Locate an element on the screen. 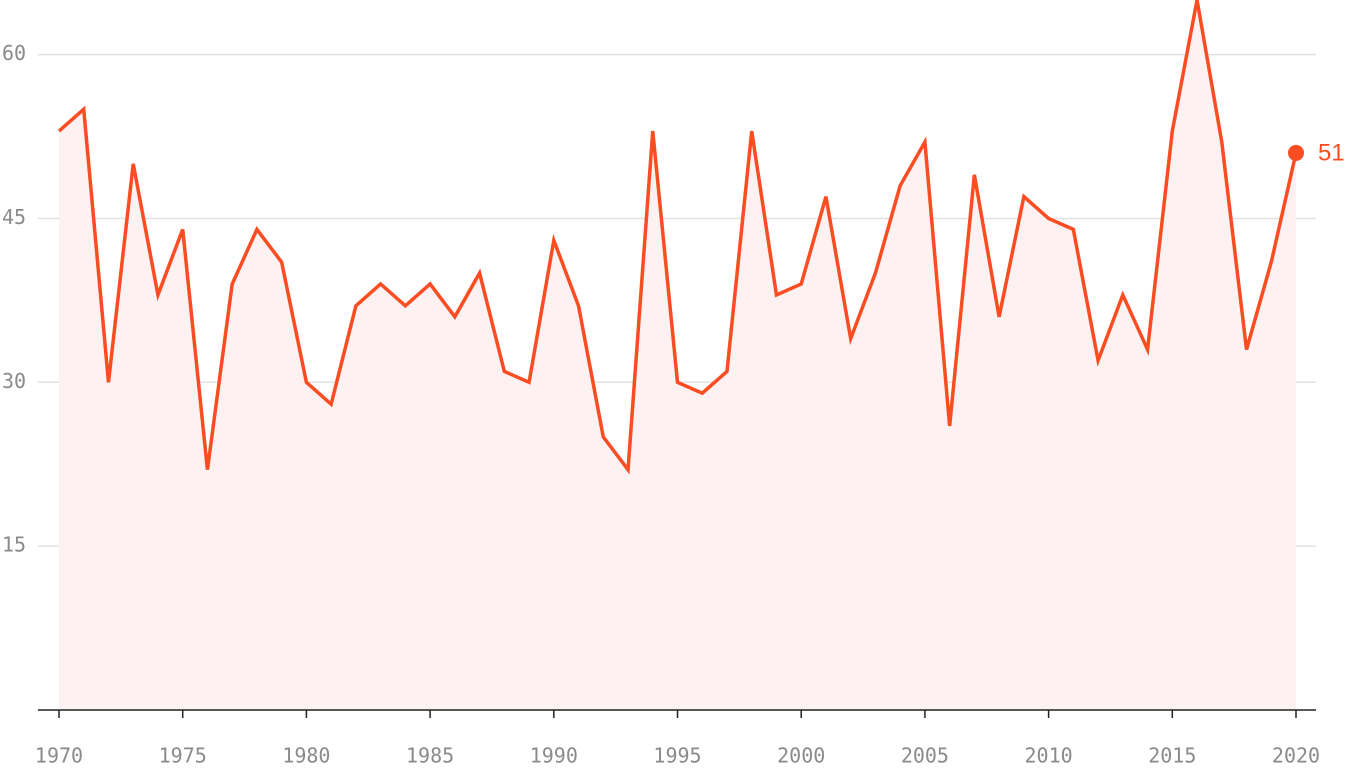 The image size is (1366, 768). y-tick-label: 15 is located at coordinates (14, 545).